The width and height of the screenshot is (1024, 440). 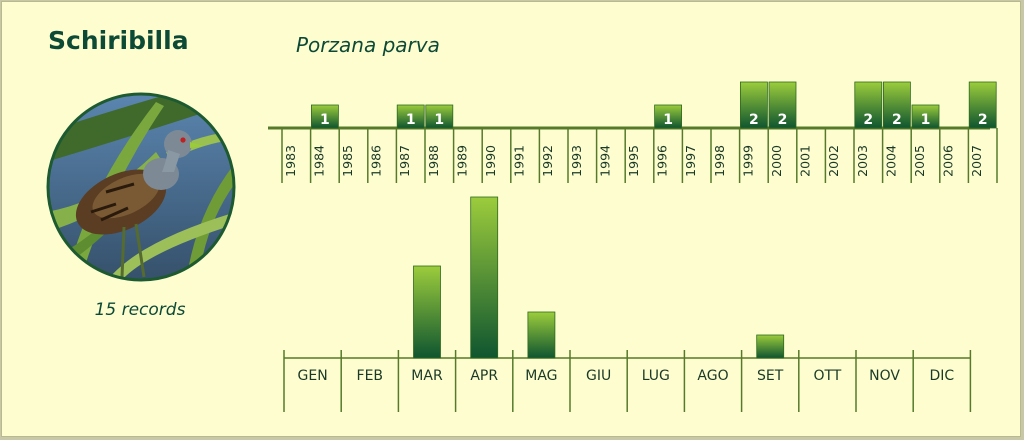 What do you see at coordinates (662, 161) in the screenshot?
I see `year-tick-label: 1996` at bounding box center [662, 161].